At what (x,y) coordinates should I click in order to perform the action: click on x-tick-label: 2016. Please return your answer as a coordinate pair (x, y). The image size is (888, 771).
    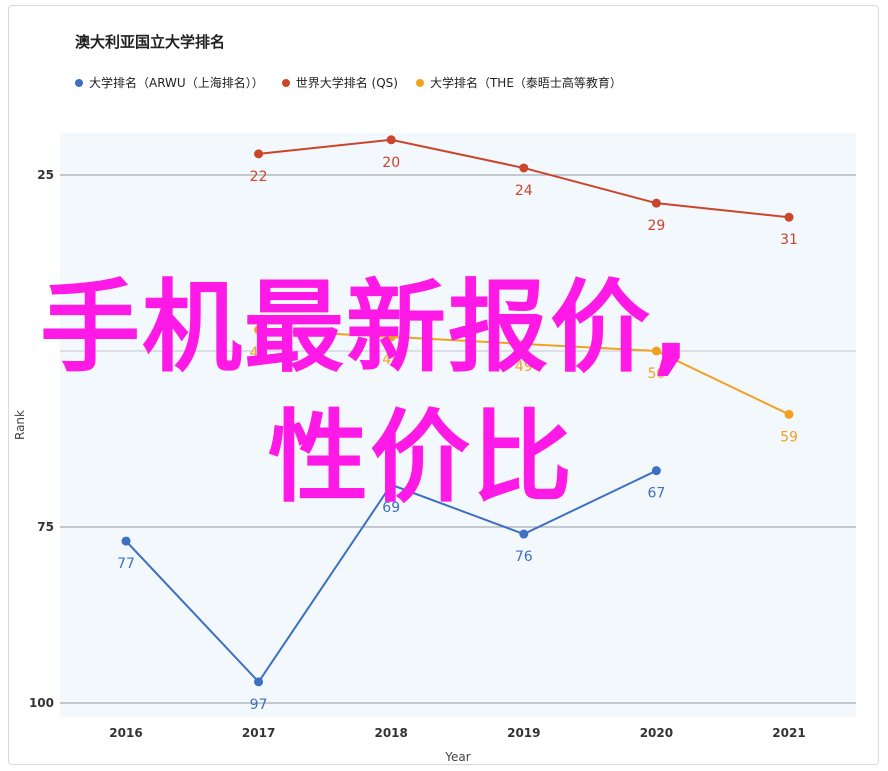
    Looking at the image, I should click on (125, 733).